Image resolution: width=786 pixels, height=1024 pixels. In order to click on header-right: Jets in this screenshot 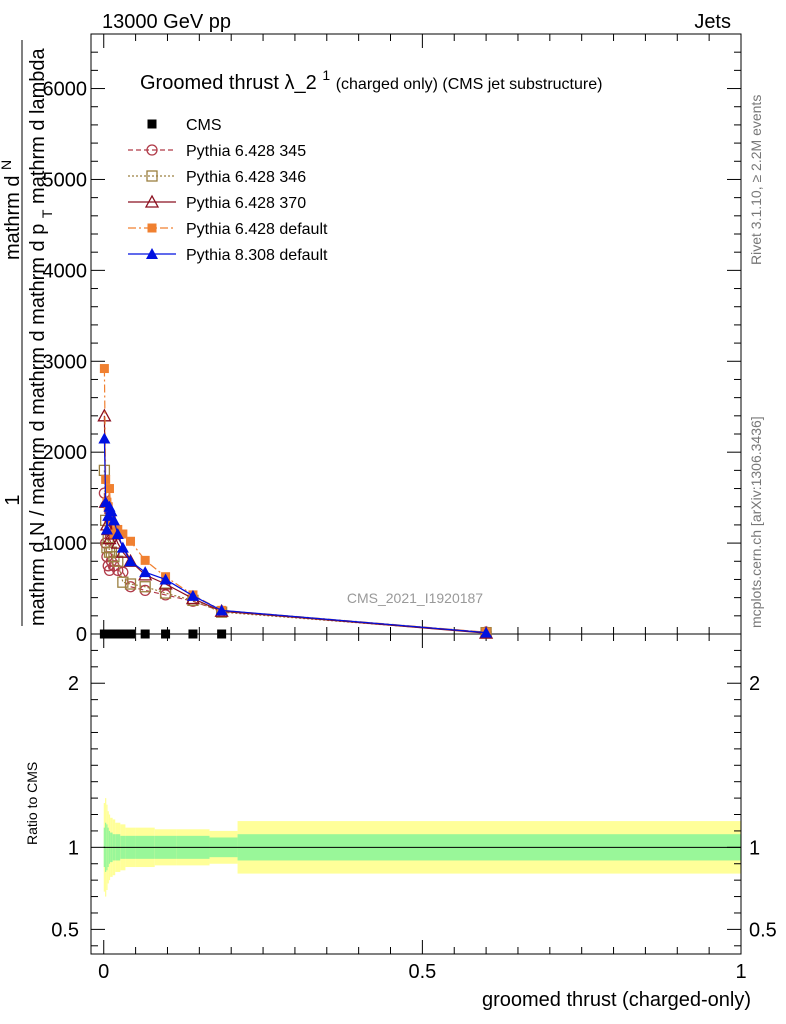, I will do `click(712, 22)`.